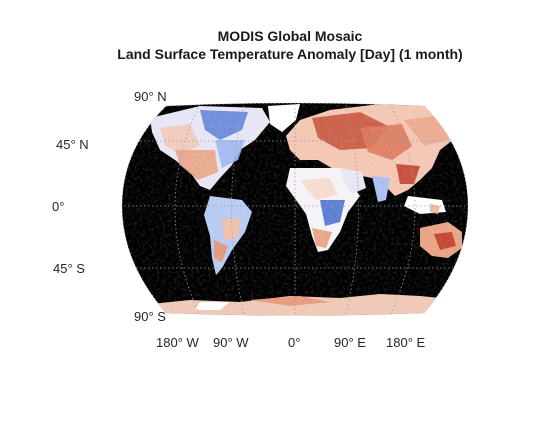 The width and height of the screenshot is (560, 421). I want to click on lon-label-90w: 90° W, so click(231, 342).